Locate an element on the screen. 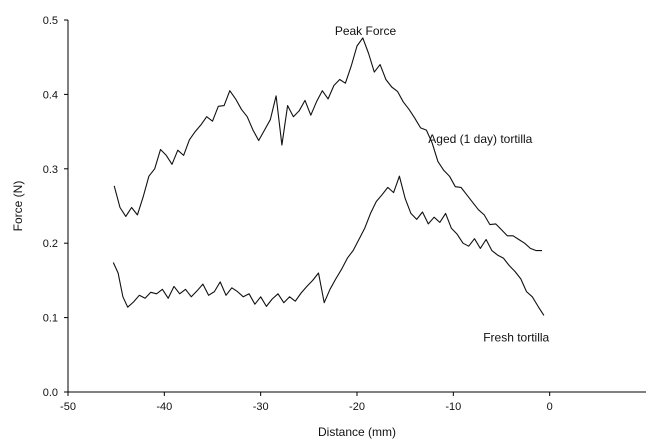  y-ticks: 0.0 0.1 0.2 0.3 0.4 0.5 is located at coordinates (55, 207).